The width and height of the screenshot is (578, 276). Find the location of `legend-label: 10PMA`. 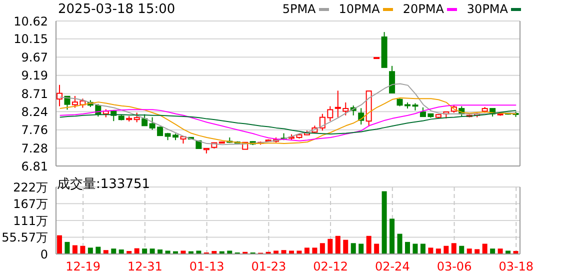

legend-label: 10PMA is located at coordinates (359, 9).